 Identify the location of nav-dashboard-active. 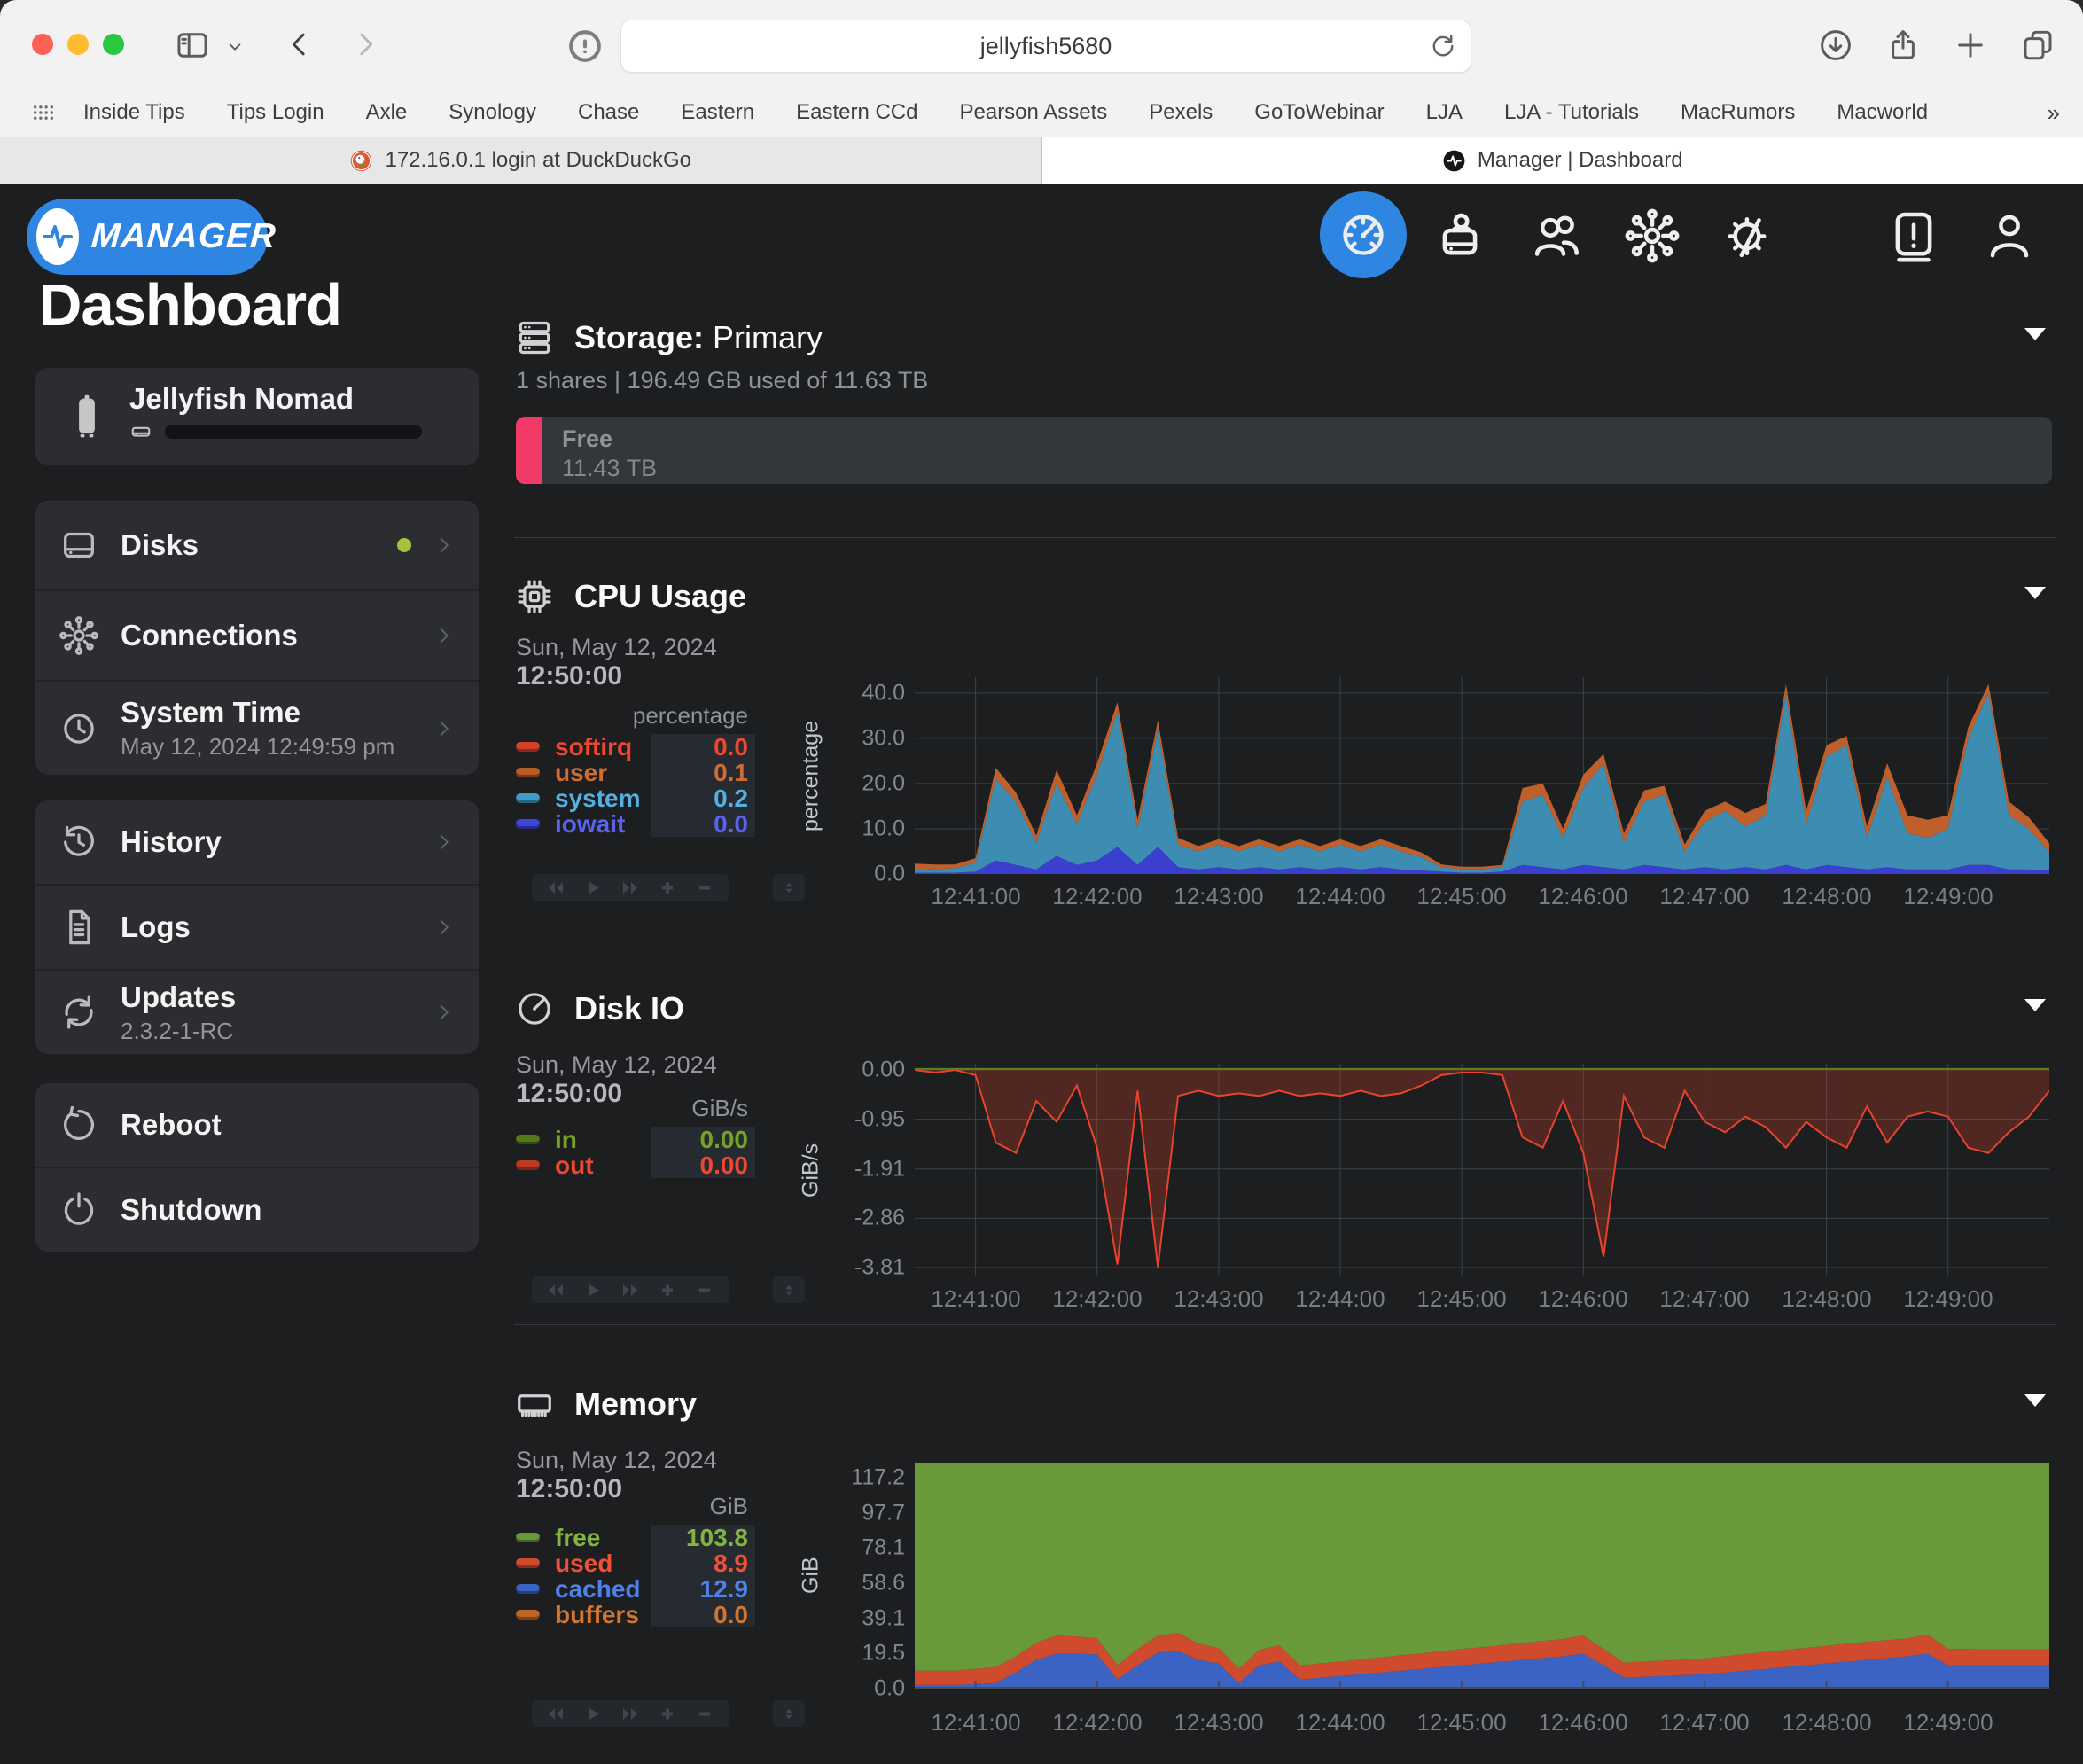
(1363, 234).